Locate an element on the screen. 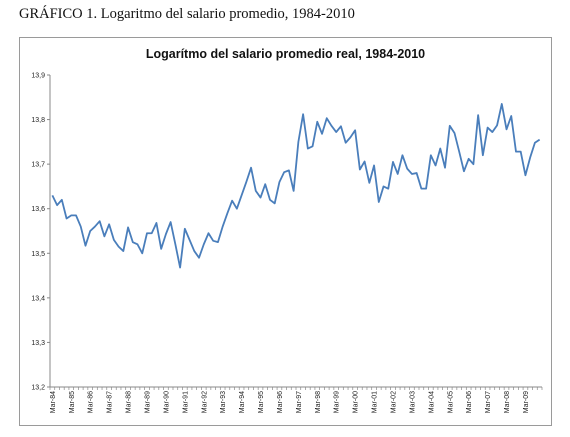  x-tick-label: Mar-05 is located at coordinates (450, 402).